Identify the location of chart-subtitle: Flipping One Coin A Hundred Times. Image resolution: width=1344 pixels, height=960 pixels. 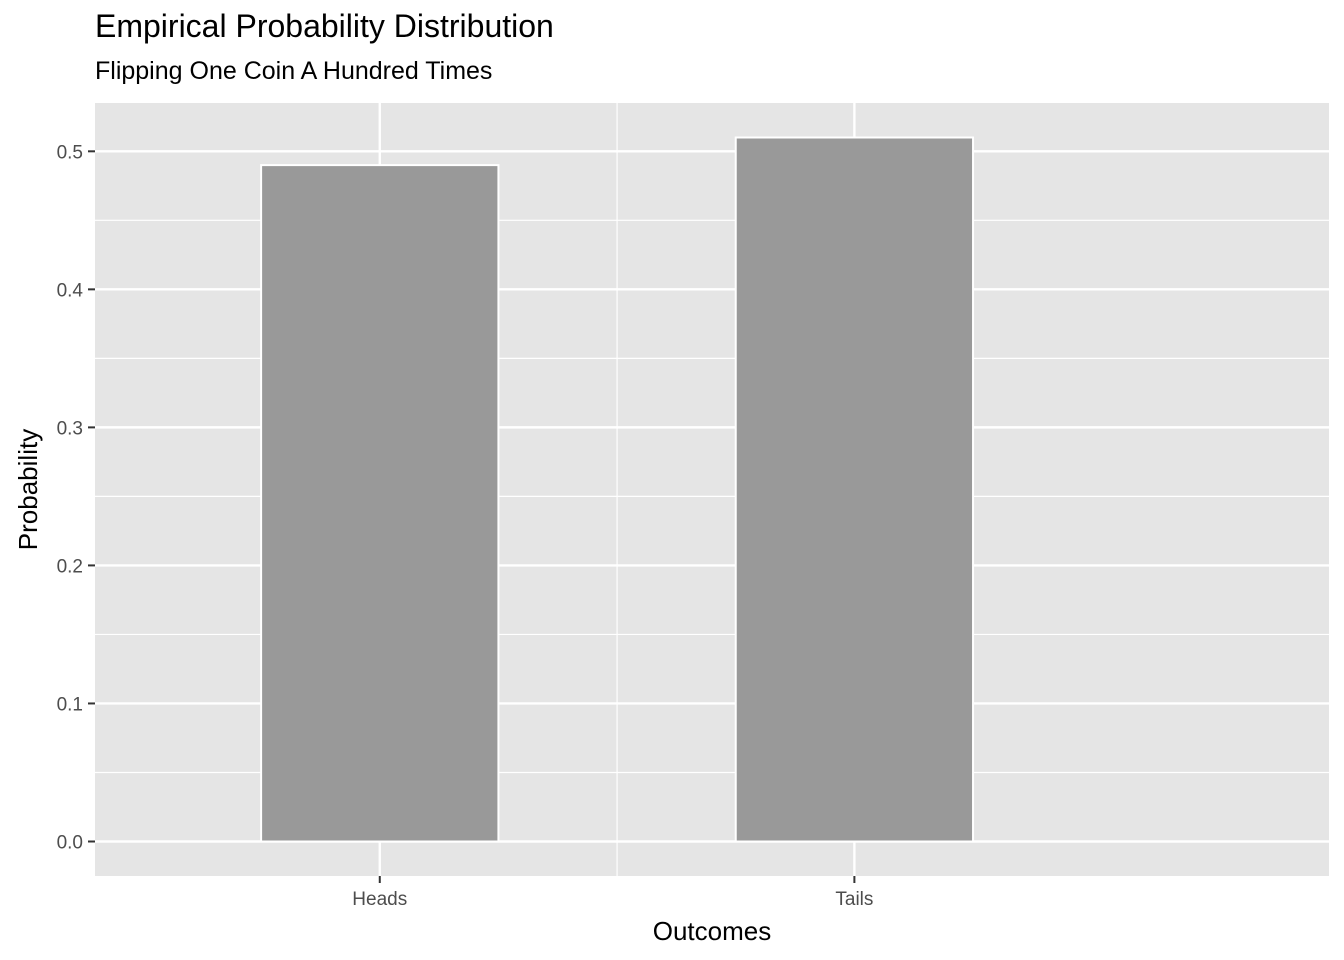
(294, 71).